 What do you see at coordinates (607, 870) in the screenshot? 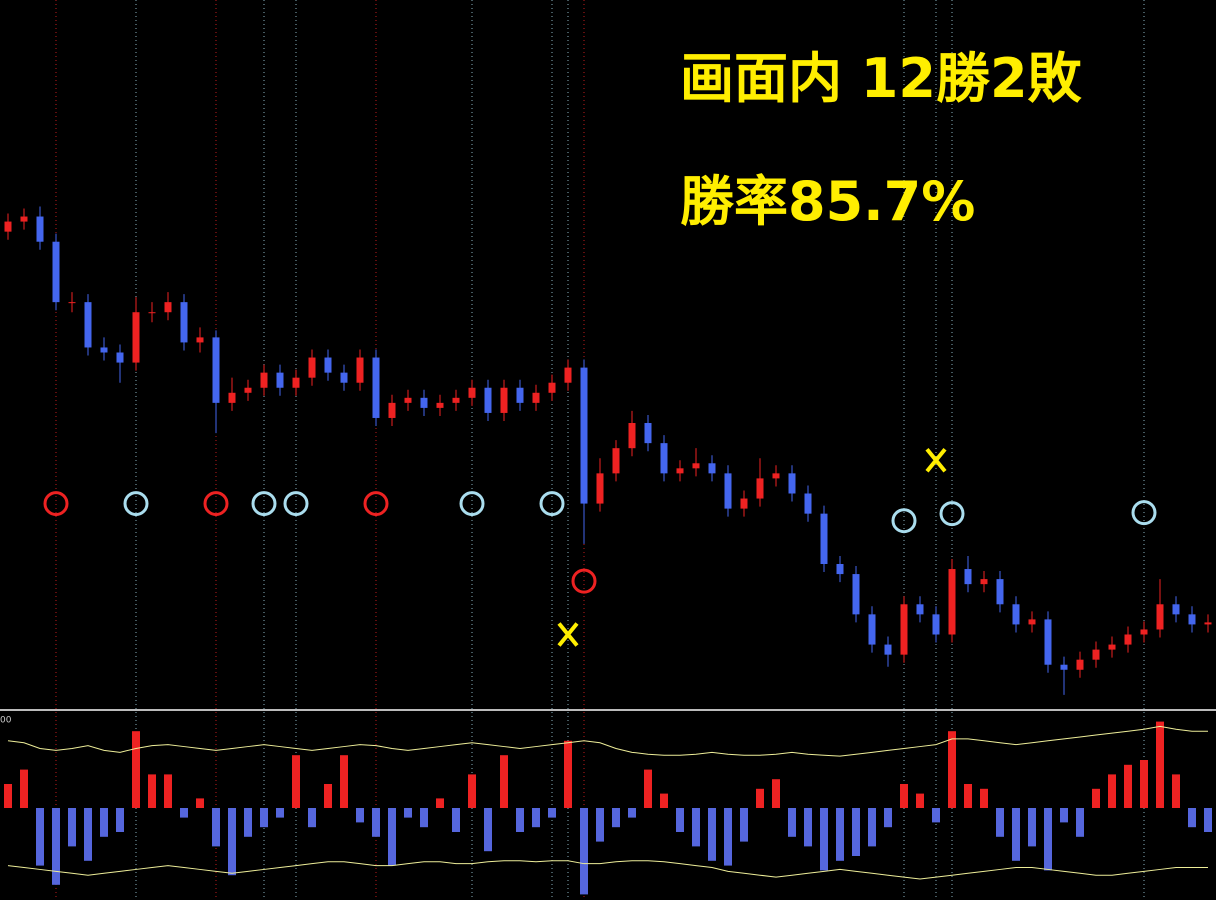
I see `band-line` at bounding box center [607, 870].